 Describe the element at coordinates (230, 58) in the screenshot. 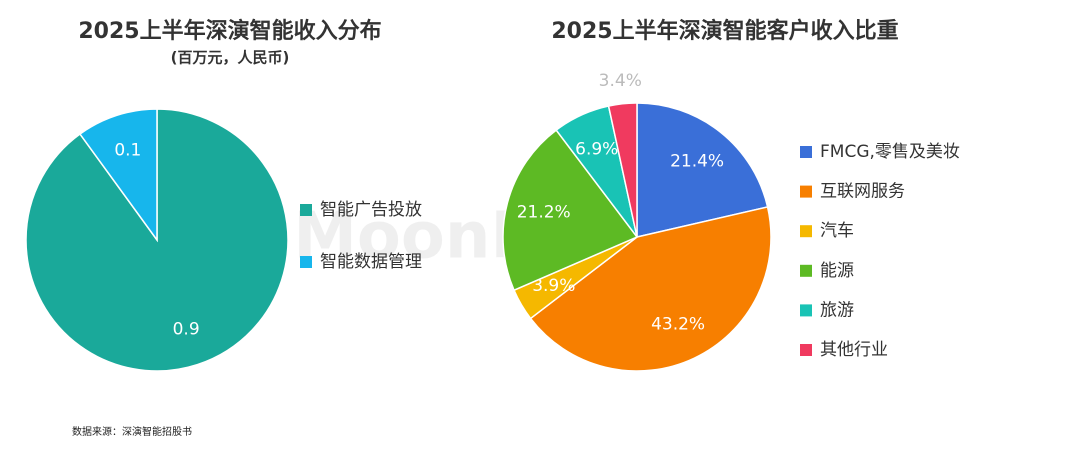

I see `chart-subtitle: (百万元，人民币)` at that location.